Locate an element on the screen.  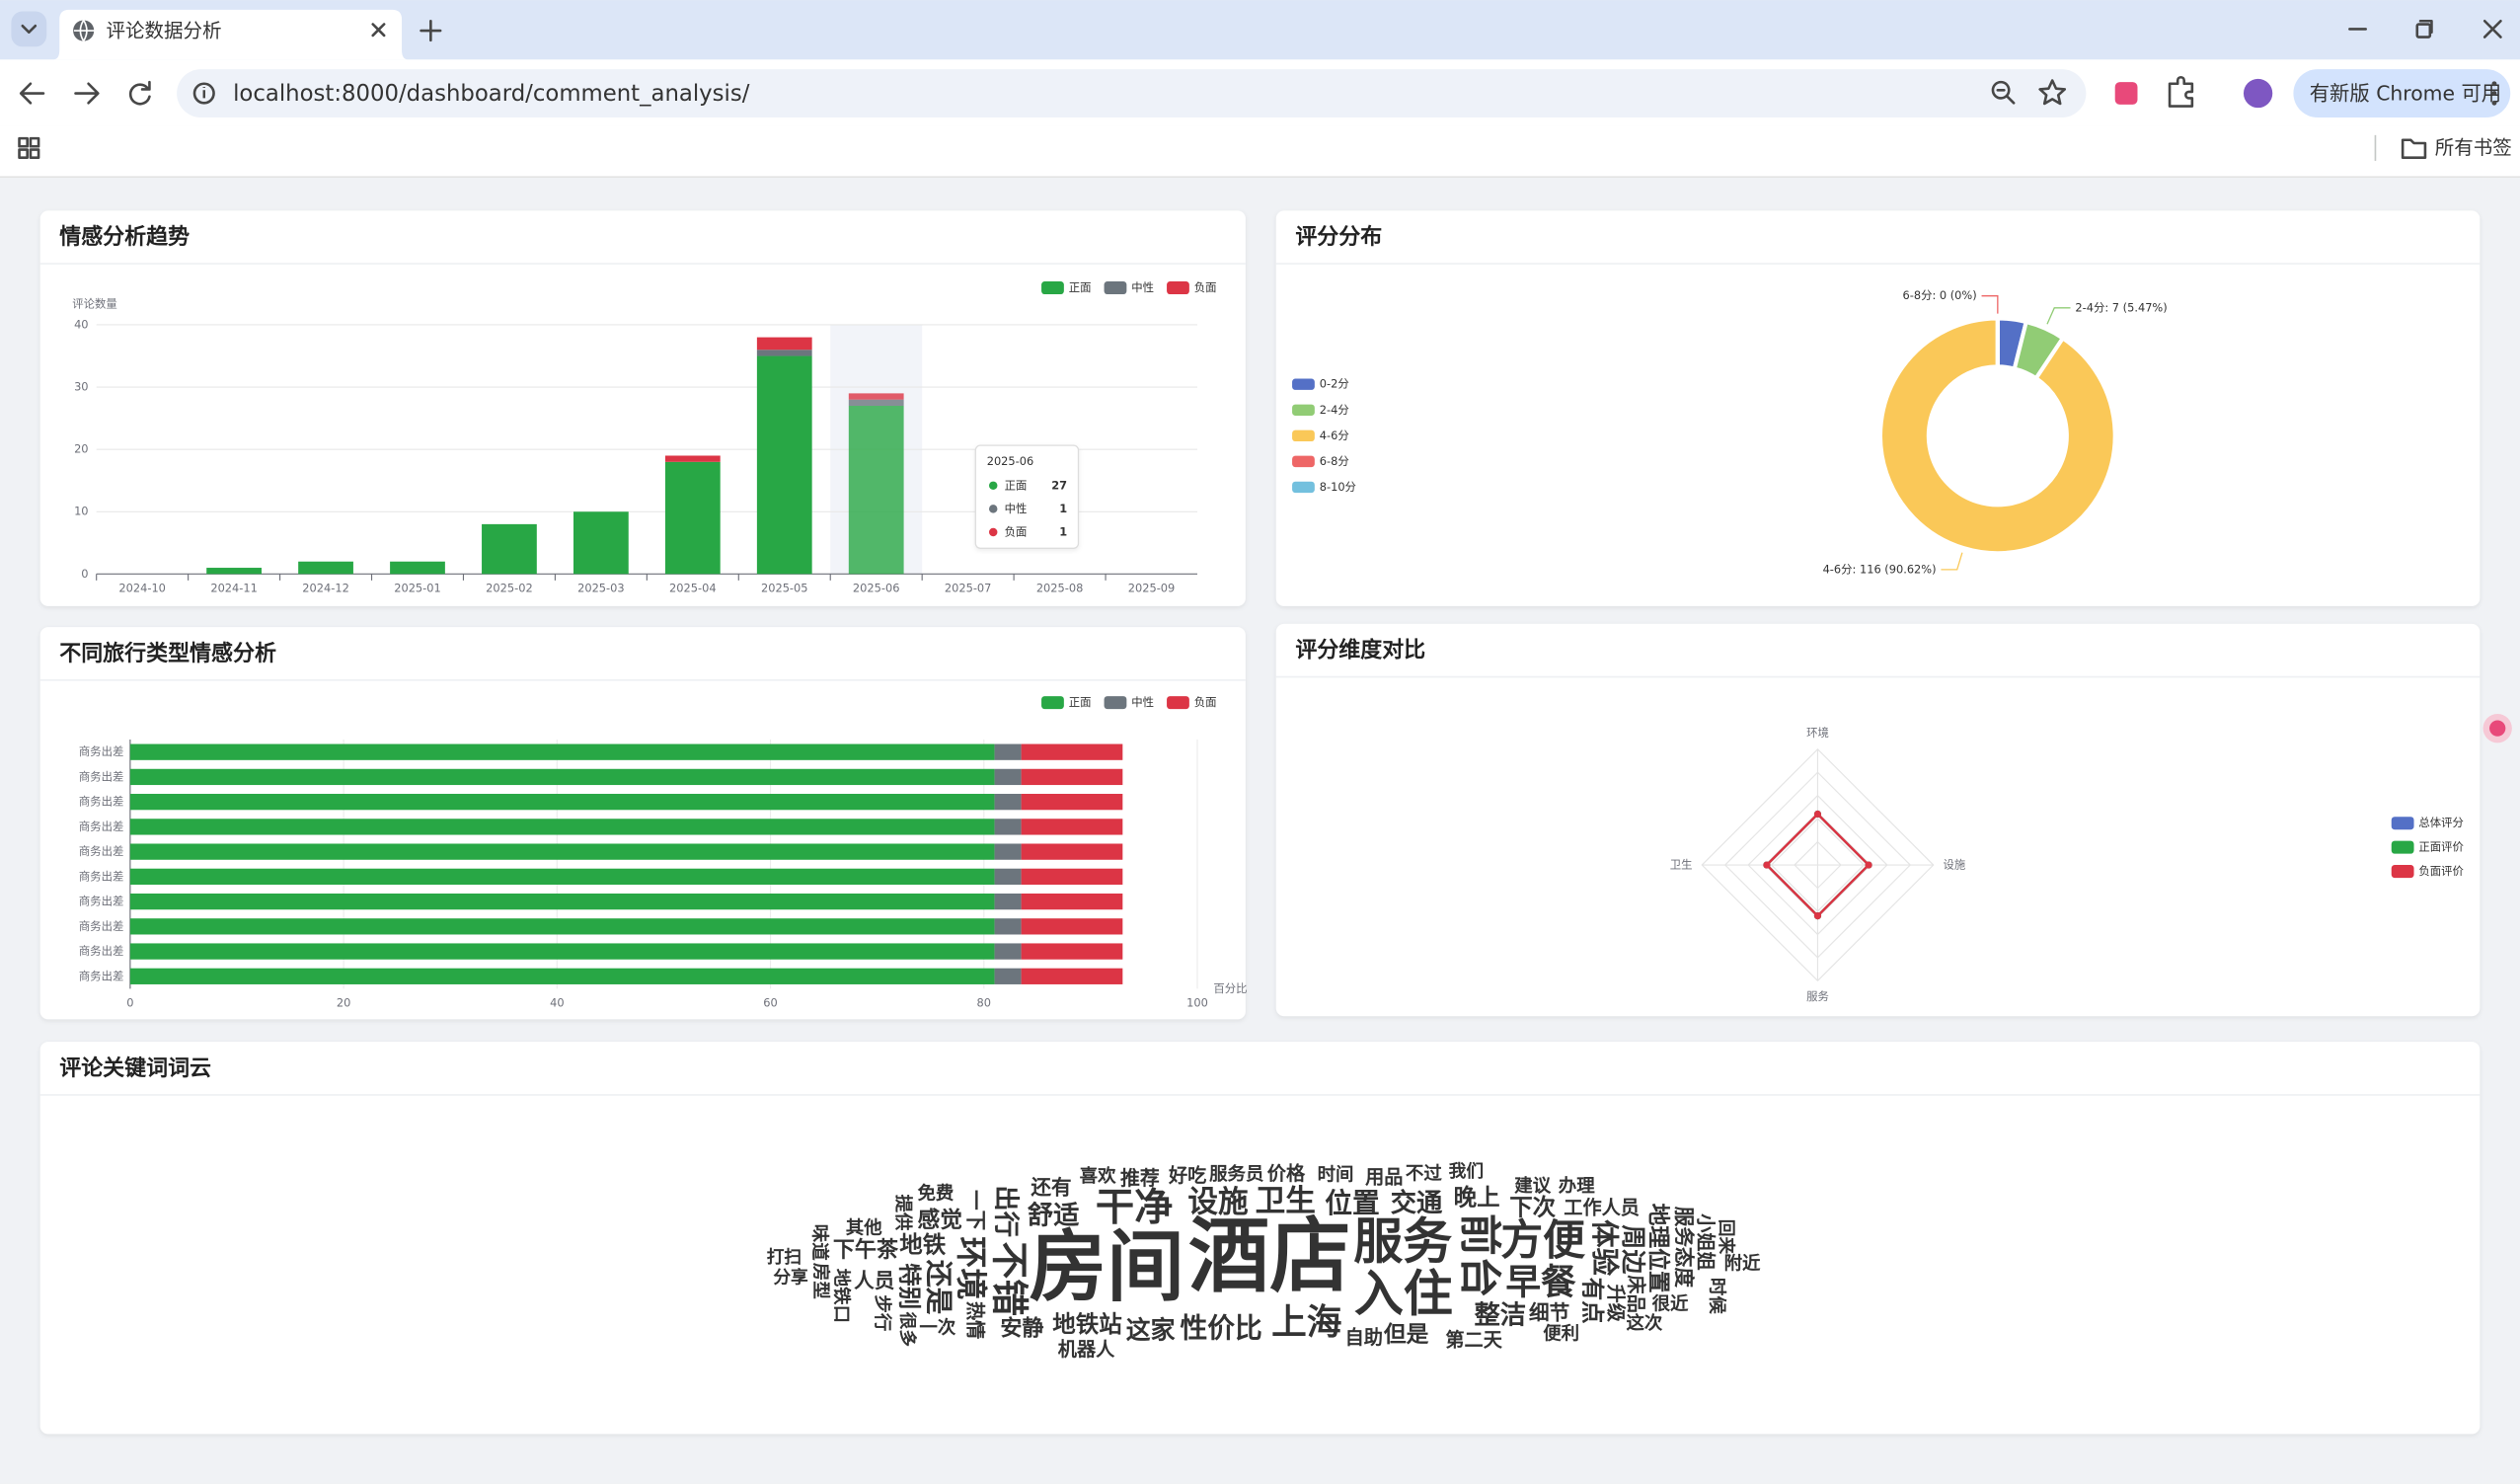
active-tab is located at coordinates (230, 34).